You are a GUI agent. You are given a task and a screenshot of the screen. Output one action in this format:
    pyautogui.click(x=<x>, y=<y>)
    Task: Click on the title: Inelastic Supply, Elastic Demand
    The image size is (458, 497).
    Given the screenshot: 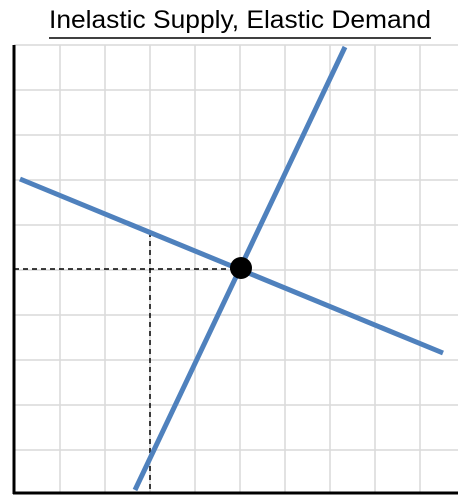 What is the action you would take?
    pyautogui.click(x=240, y=20)
    